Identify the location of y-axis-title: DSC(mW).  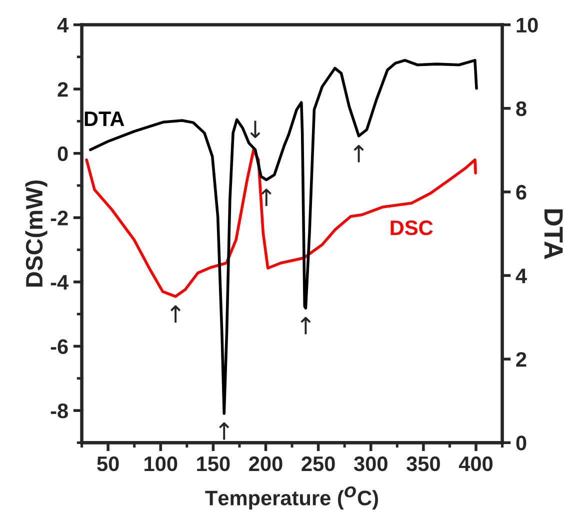
(36, 233).